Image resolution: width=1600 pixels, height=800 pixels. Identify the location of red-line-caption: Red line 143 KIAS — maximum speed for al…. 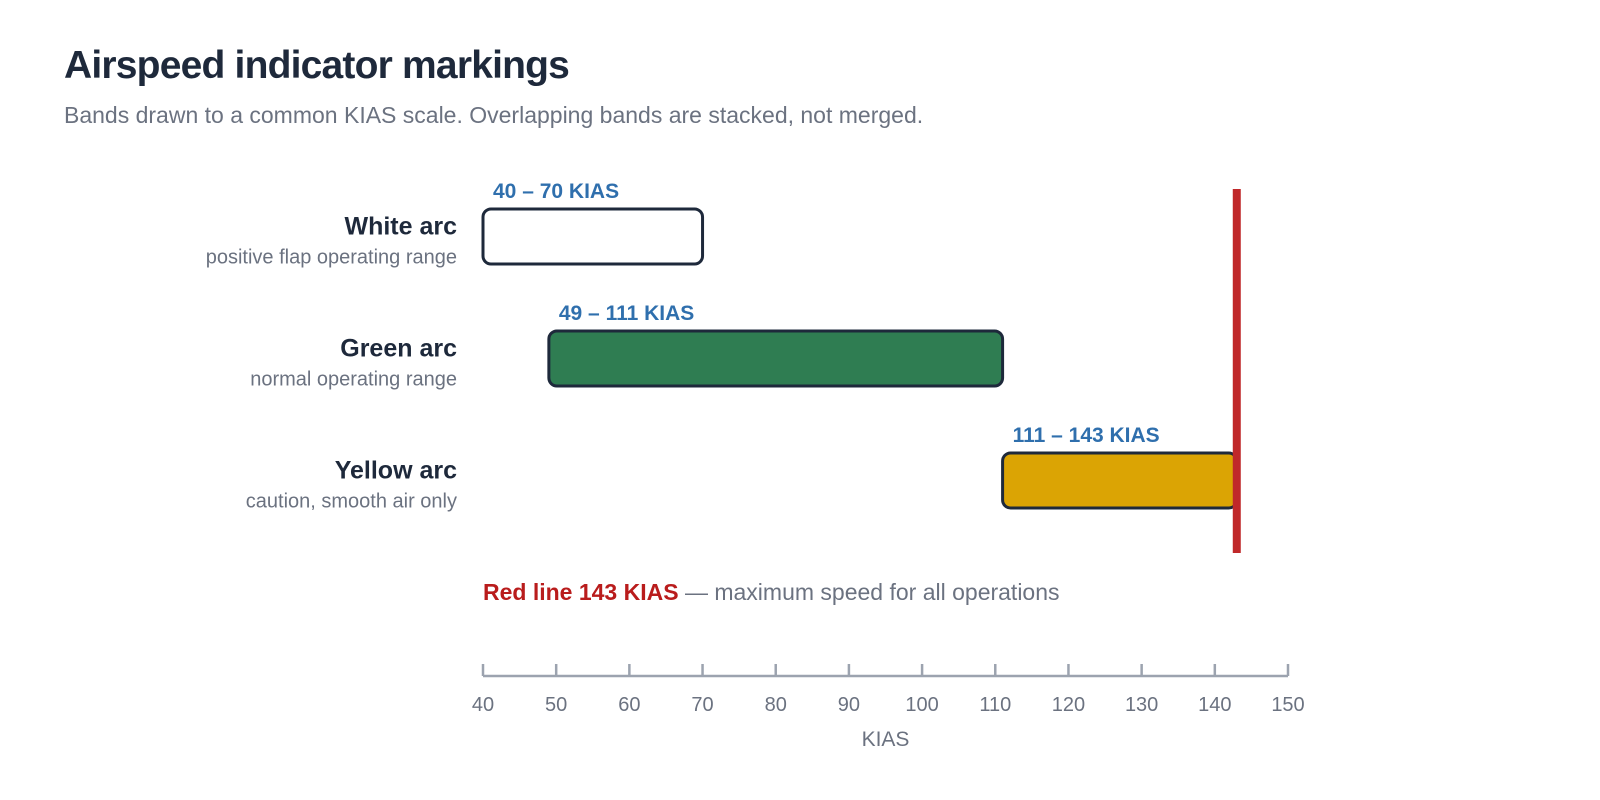
(771, 592).